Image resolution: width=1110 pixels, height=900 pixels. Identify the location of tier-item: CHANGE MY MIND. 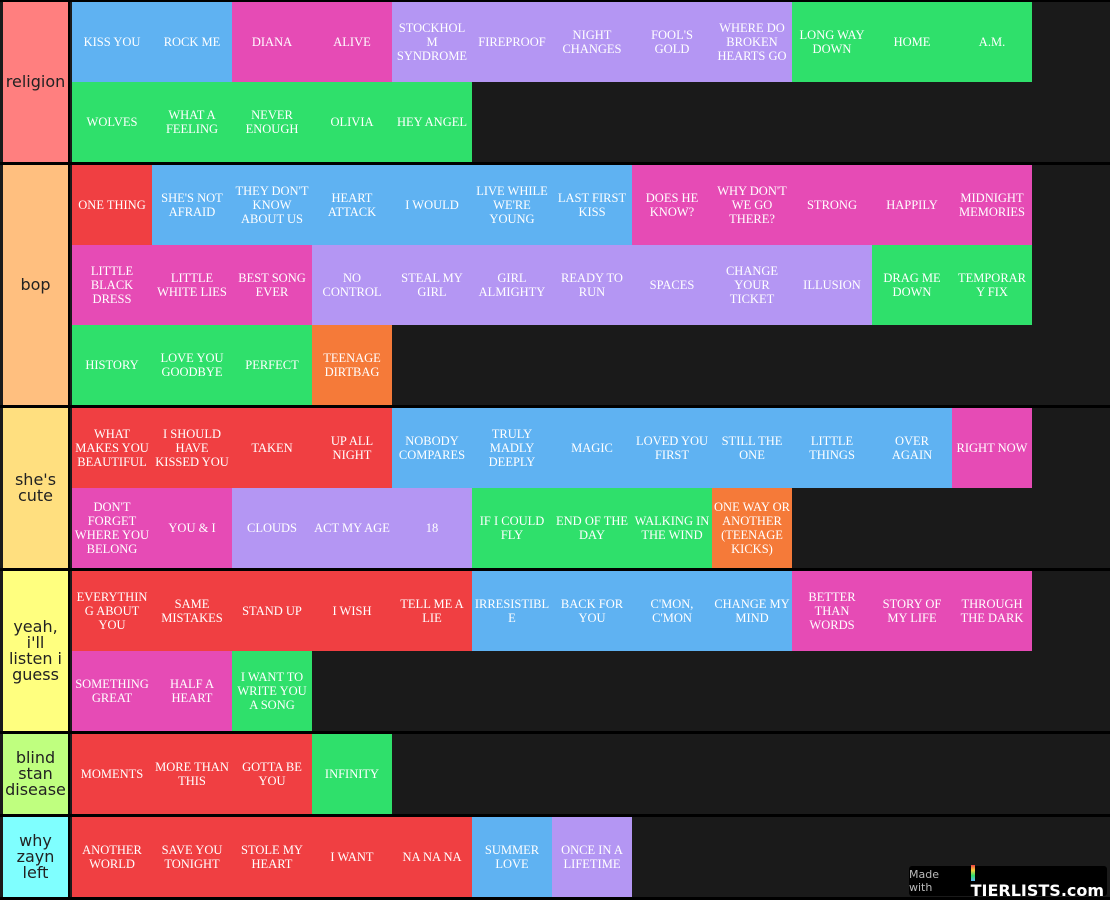
(752, 611).